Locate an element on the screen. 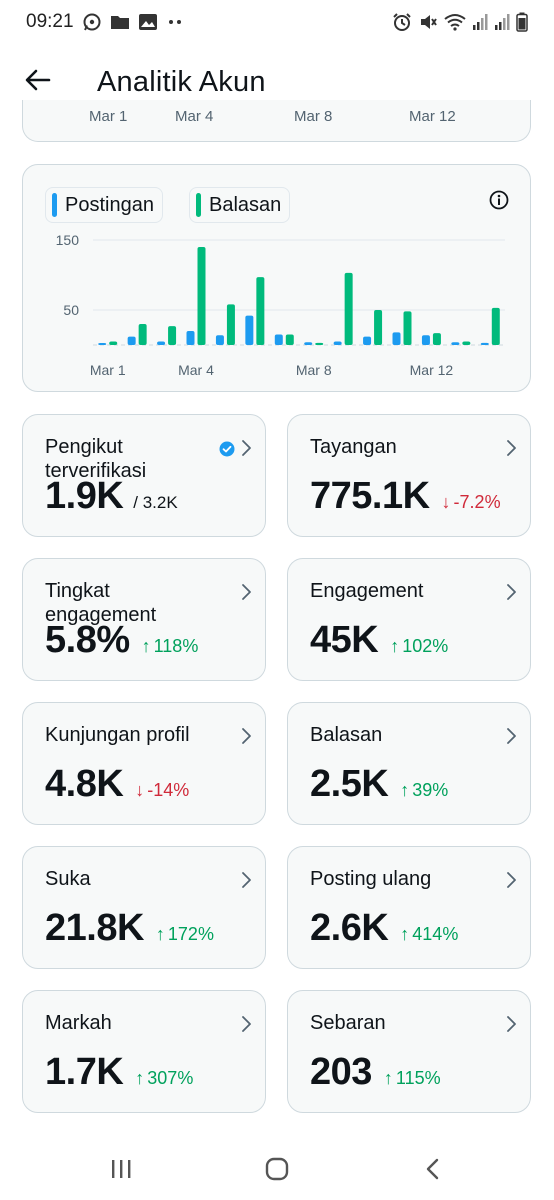 The image size is (554, 1200). stat-label: Balasan is located at coordinates (346, 735).